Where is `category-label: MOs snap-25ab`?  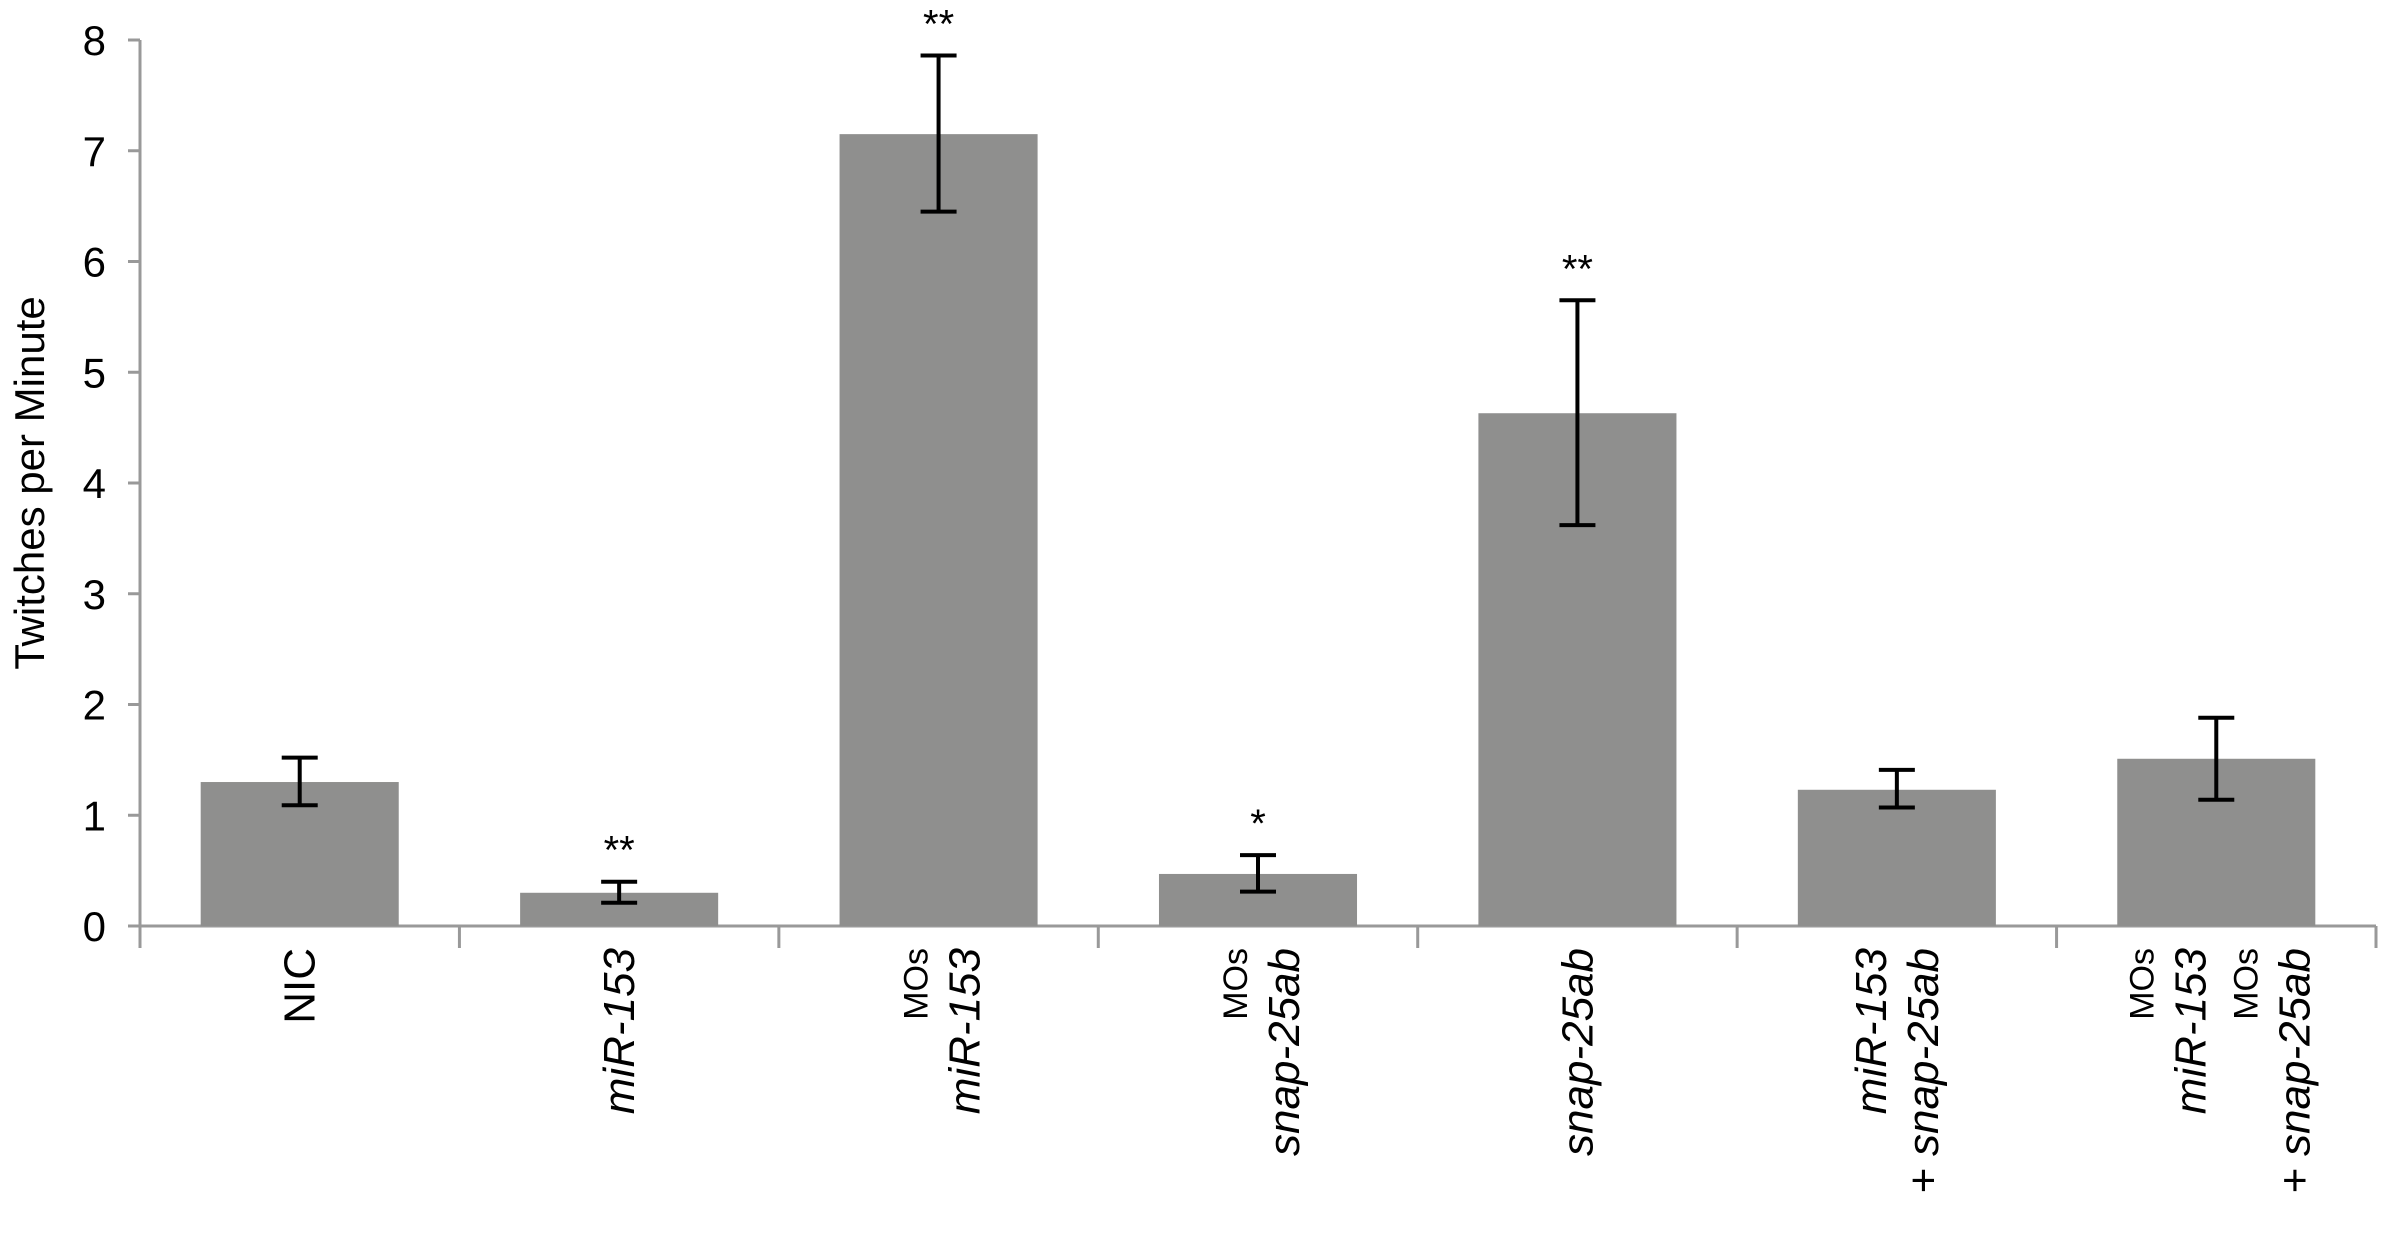
category-label: MOs snap-25ab is located at coordinates (1263, 1052).